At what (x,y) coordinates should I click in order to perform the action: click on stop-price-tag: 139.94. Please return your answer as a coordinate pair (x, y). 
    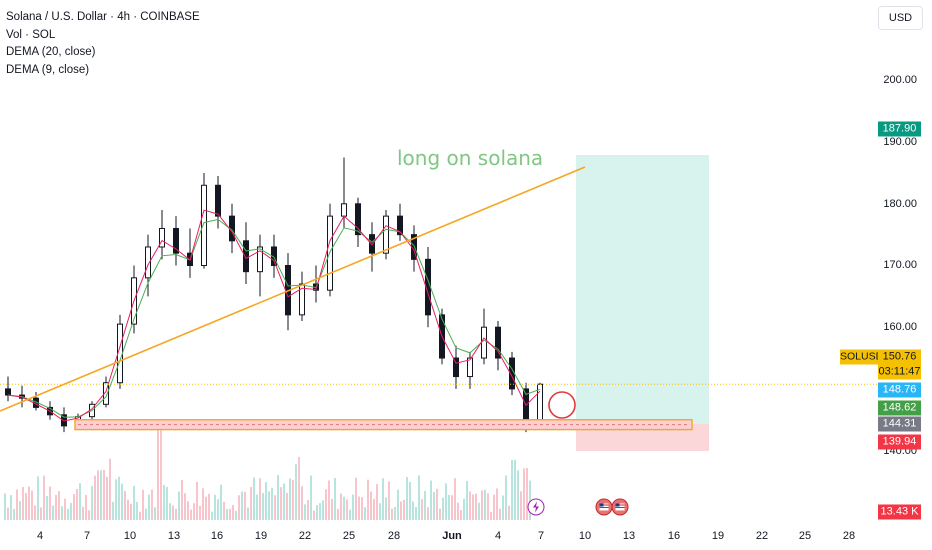
    Looking at the image, I should click on (899, 442).